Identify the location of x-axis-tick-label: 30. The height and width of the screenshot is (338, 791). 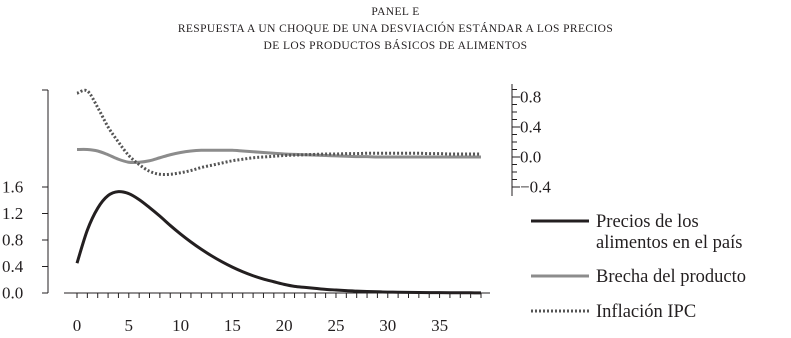
(387, 325).